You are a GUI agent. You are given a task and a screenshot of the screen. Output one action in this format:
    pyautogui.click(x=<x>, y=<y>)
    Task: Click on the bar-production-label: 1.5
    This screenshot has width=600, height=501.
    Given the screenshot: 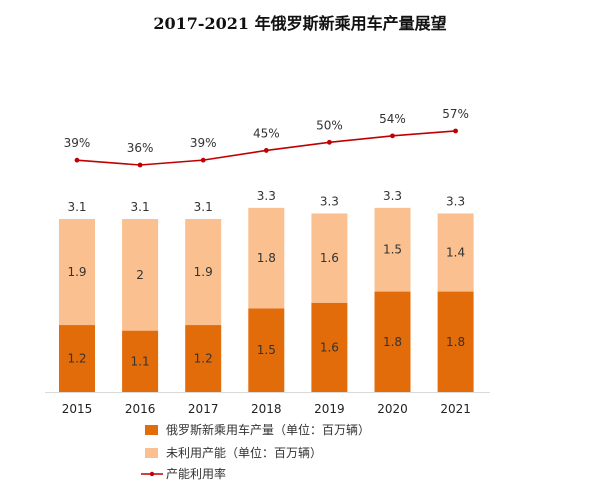 What is the action you would take?
    pyautogui.click(x=266, y=350)
    